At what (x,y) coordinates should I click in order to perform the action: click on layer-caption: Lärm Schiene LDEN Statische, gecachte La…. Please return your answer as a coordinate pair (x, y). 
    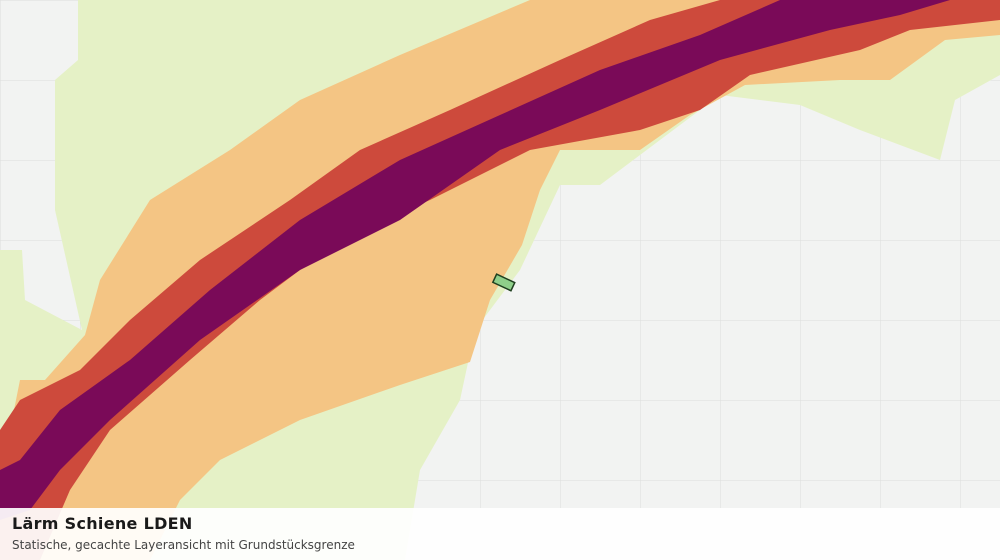
    Looking at the image, I should click on (500, 534).